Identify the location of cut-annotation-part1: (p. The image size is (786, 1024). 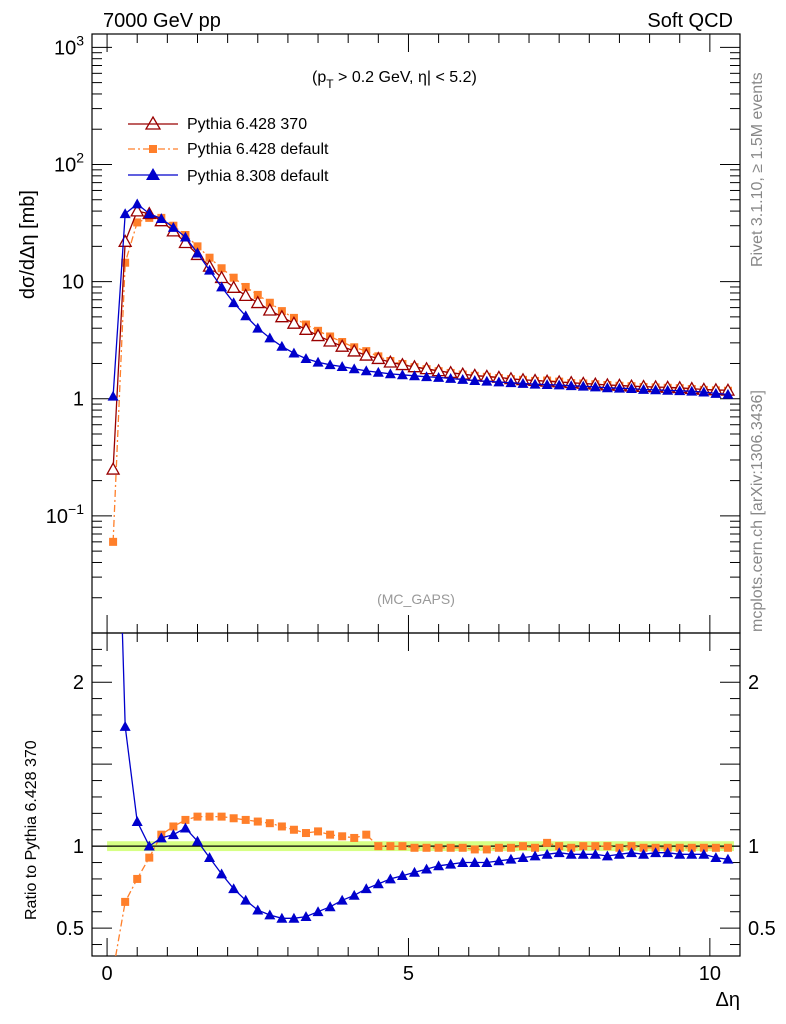
(319, 77).